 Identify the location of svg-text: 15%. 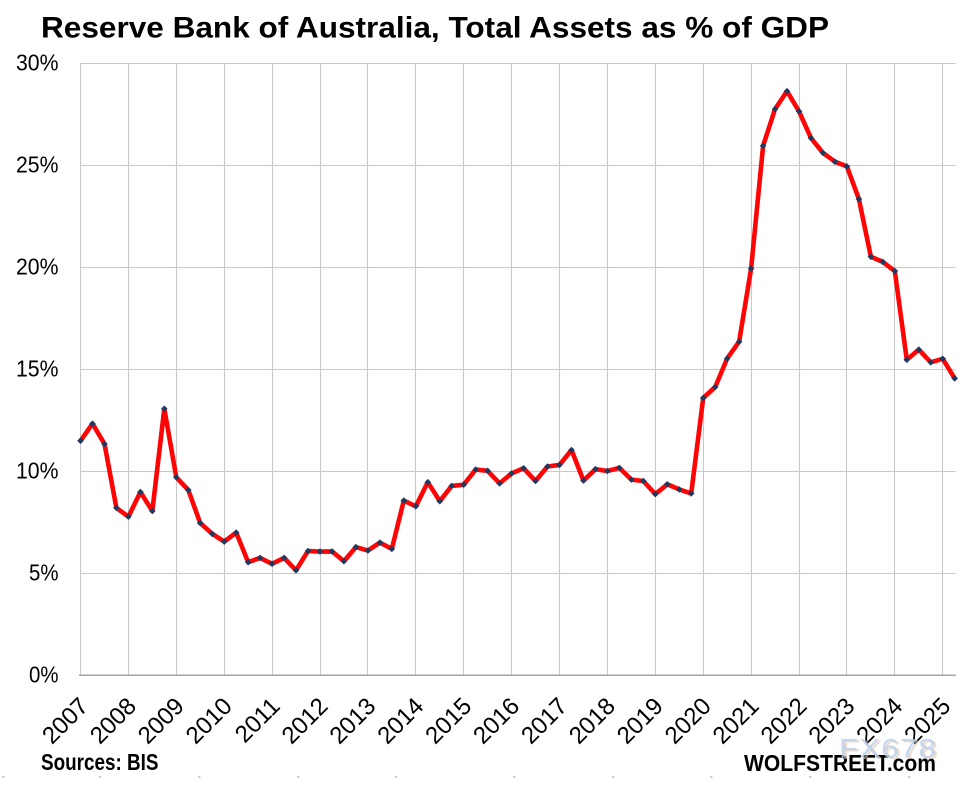
(37, 369).